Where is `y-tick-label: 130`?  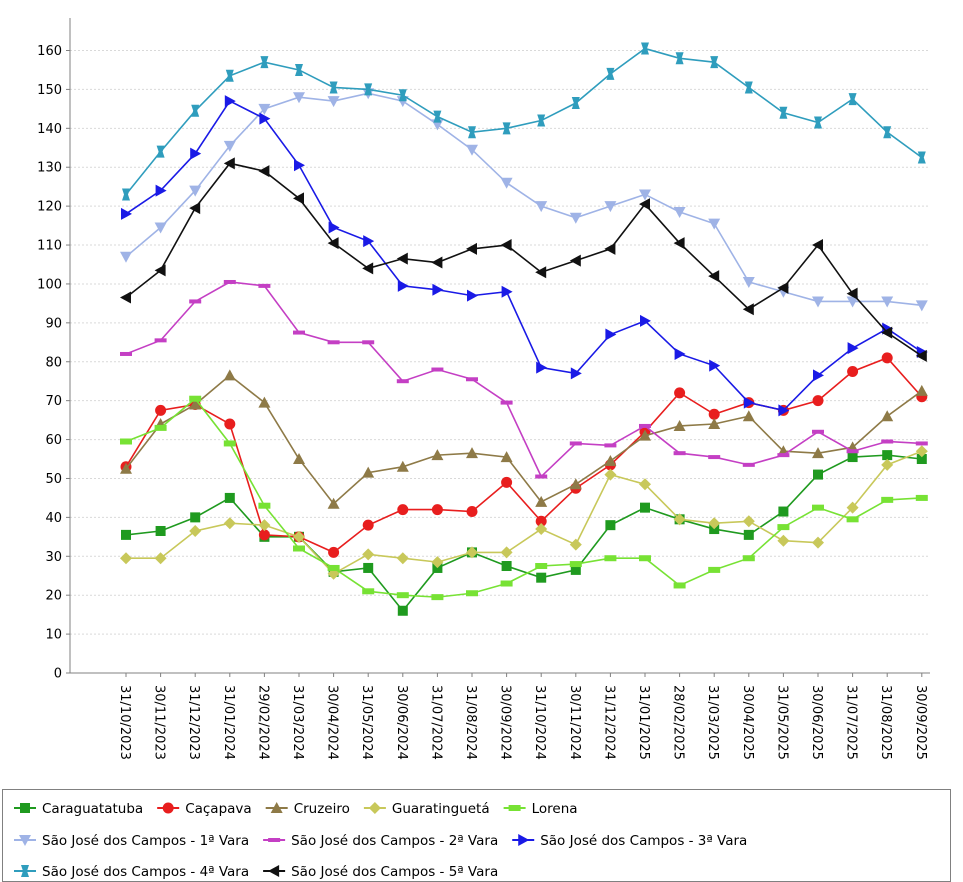 y-tick-label: 130 is located at coordinates (49, 168).